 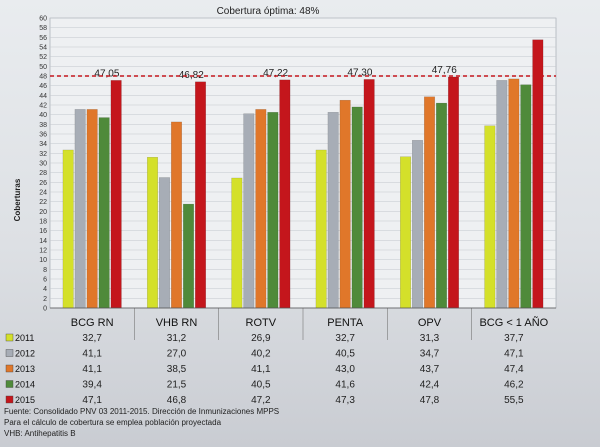 I want to click on top-value-label: 47,30, so click(x=359, y=72).